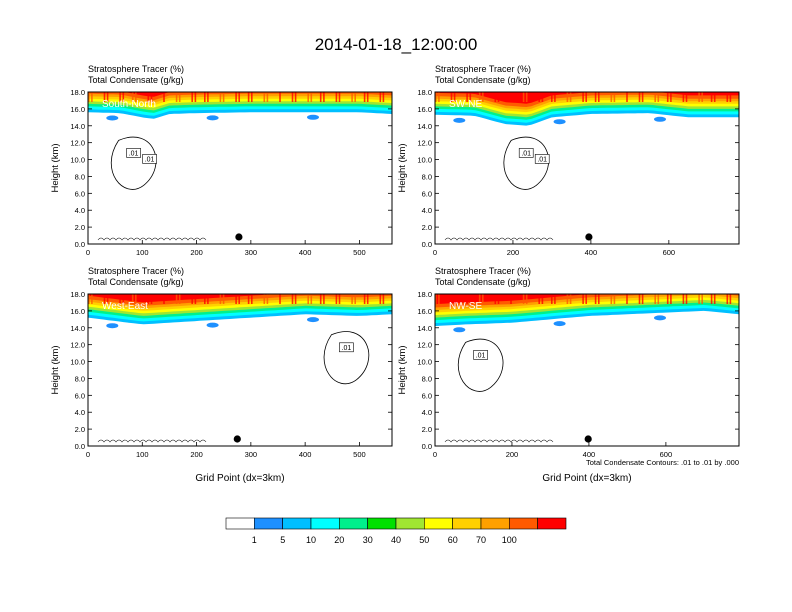 This screenshot has width=792, height=612. What do you see at coordinates (136, 271) in the screenshot?
I see `panel-title-line1: Stratosphere Tracer (%)` at bounding box center [136, 271].